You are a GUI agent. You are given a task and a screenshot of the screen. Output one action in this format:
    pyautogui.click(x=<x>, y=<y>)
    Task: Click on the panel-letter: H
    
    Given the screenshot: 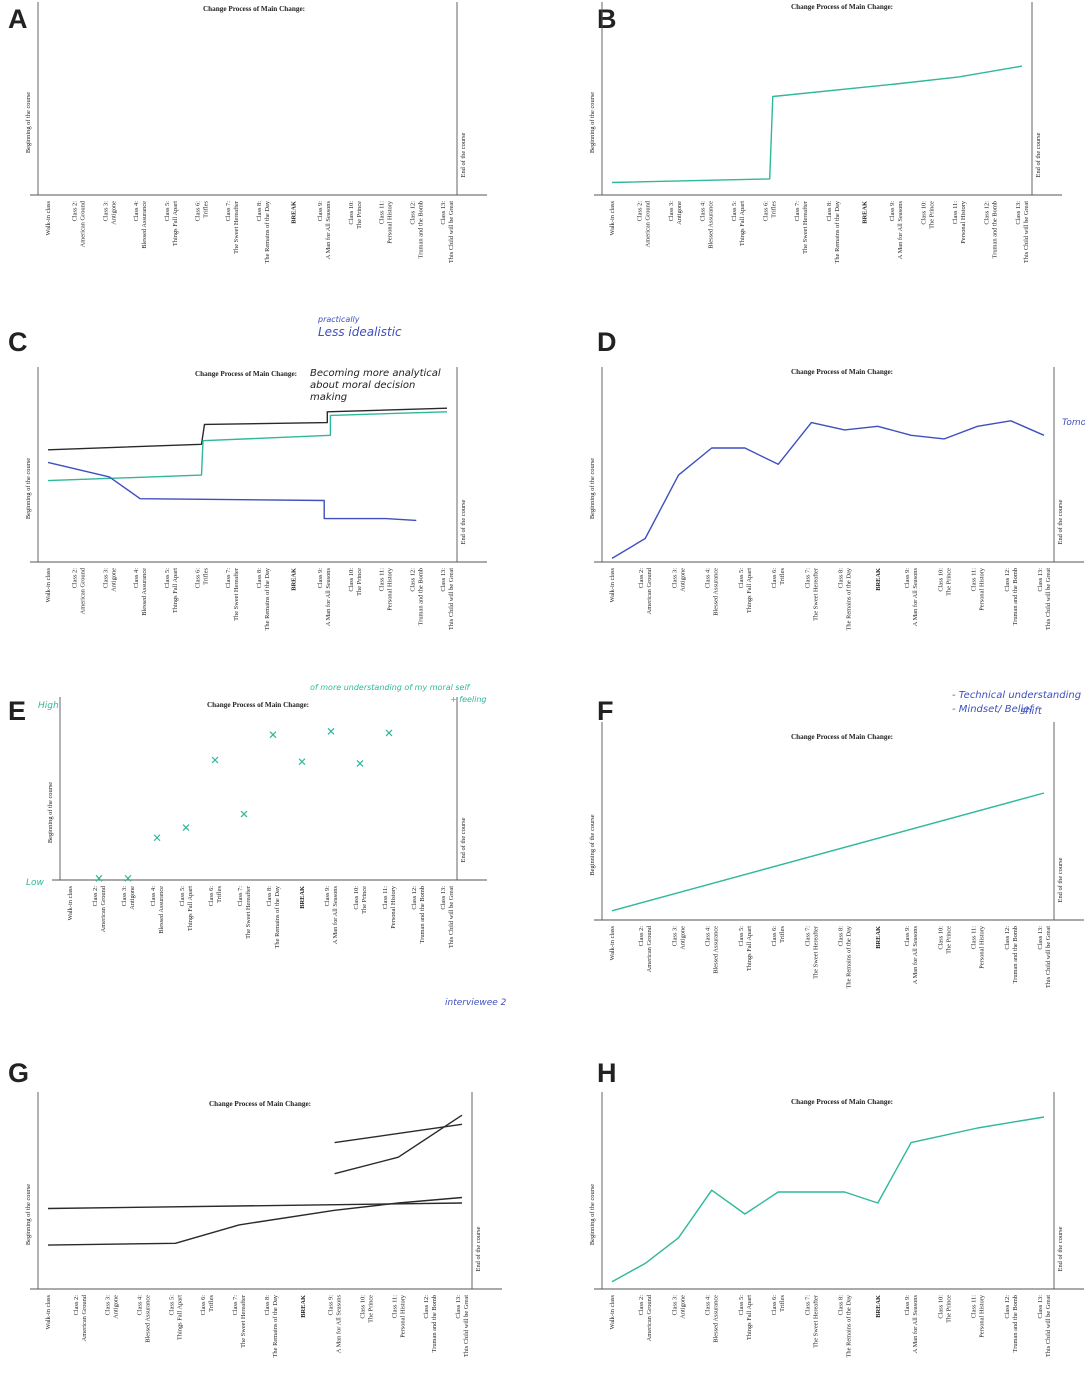 What is the action you would take?
    pyautogui.click(x=607, y=1073)
    